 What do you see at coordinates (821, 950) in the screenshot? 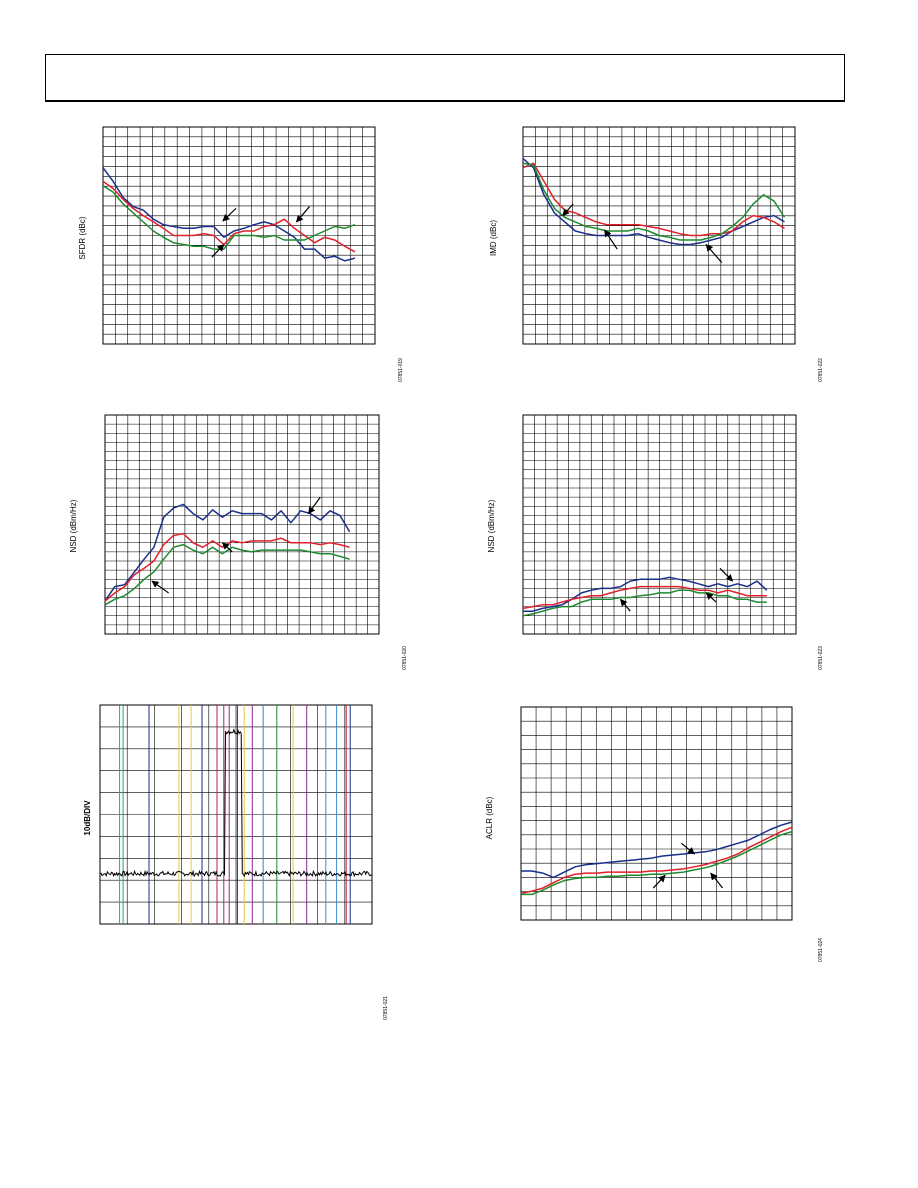
I see `figure-id: 07851-024` at bounding box center [821, 950].